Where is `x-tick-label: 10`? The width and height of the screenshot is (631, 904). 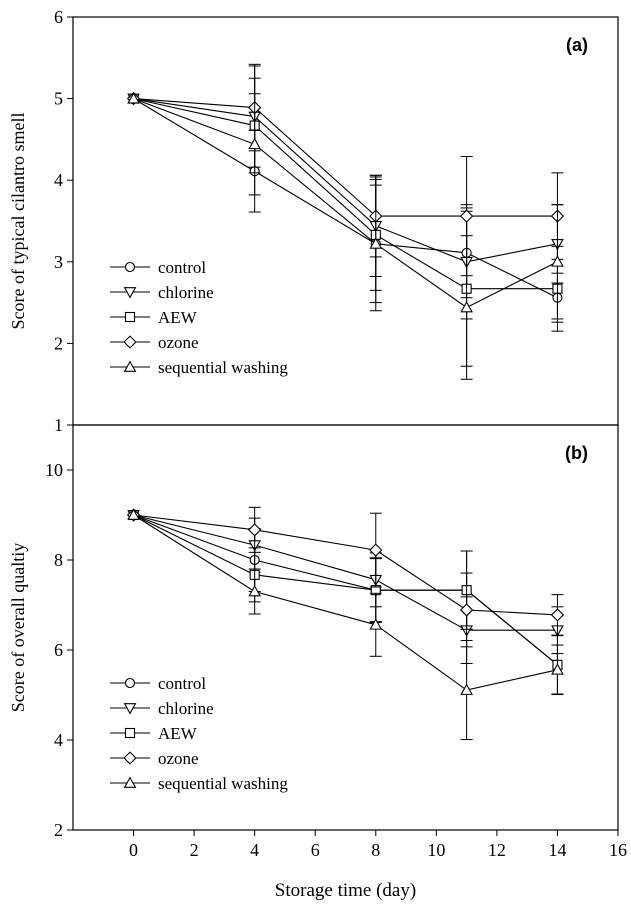
x-tick-label: 10 is located at coordinates (436, 850).